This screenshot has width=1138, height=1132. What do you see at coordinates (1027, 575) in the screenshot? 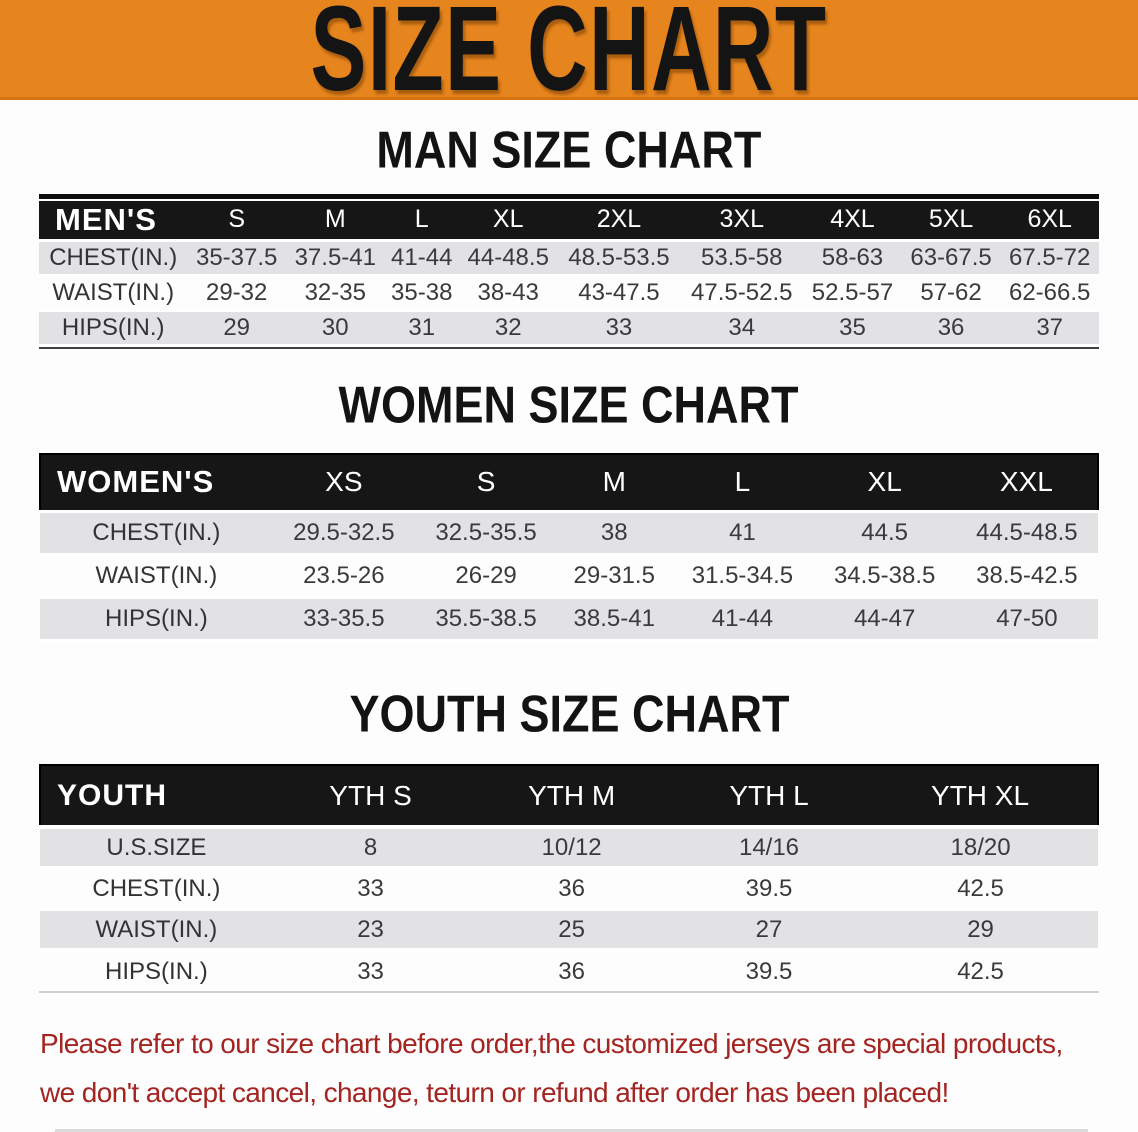
I see `size-value-cell: 38.5-42.5` at bounding box center [1027, 575].